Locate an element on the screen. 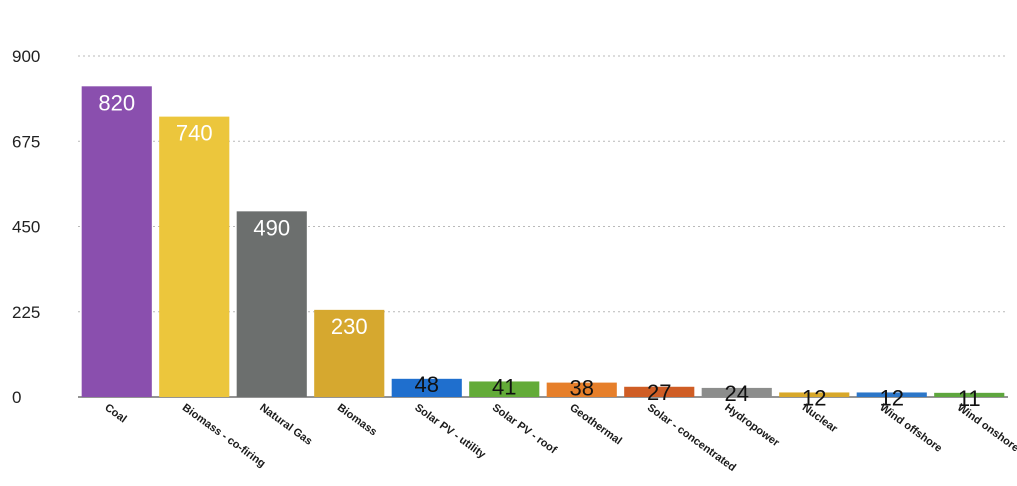  bar-hydropower is located at coordinates (736, 392).